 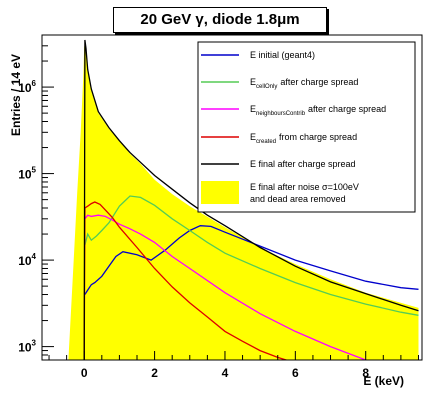 I want to click on y-tick-label-1: 10⁴, so click(x=27, y=260).